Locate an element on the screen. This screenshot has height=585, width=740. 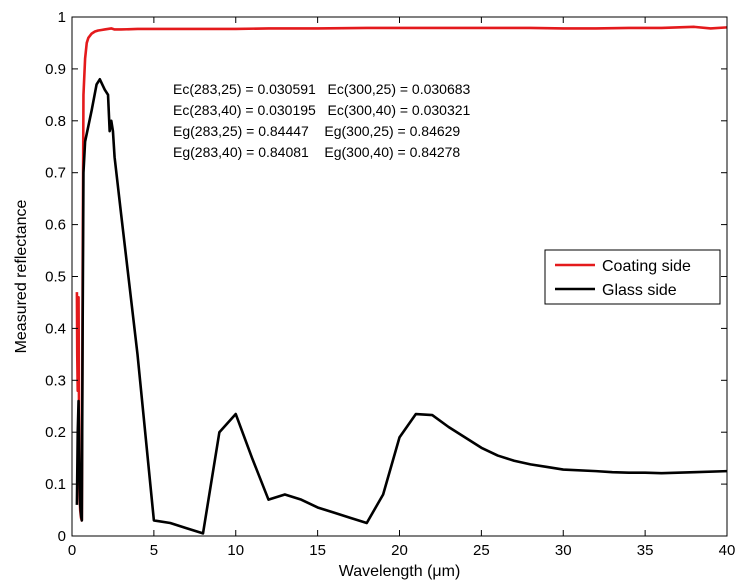
x-tick-label: 40 is located at coordinates (727, 550).